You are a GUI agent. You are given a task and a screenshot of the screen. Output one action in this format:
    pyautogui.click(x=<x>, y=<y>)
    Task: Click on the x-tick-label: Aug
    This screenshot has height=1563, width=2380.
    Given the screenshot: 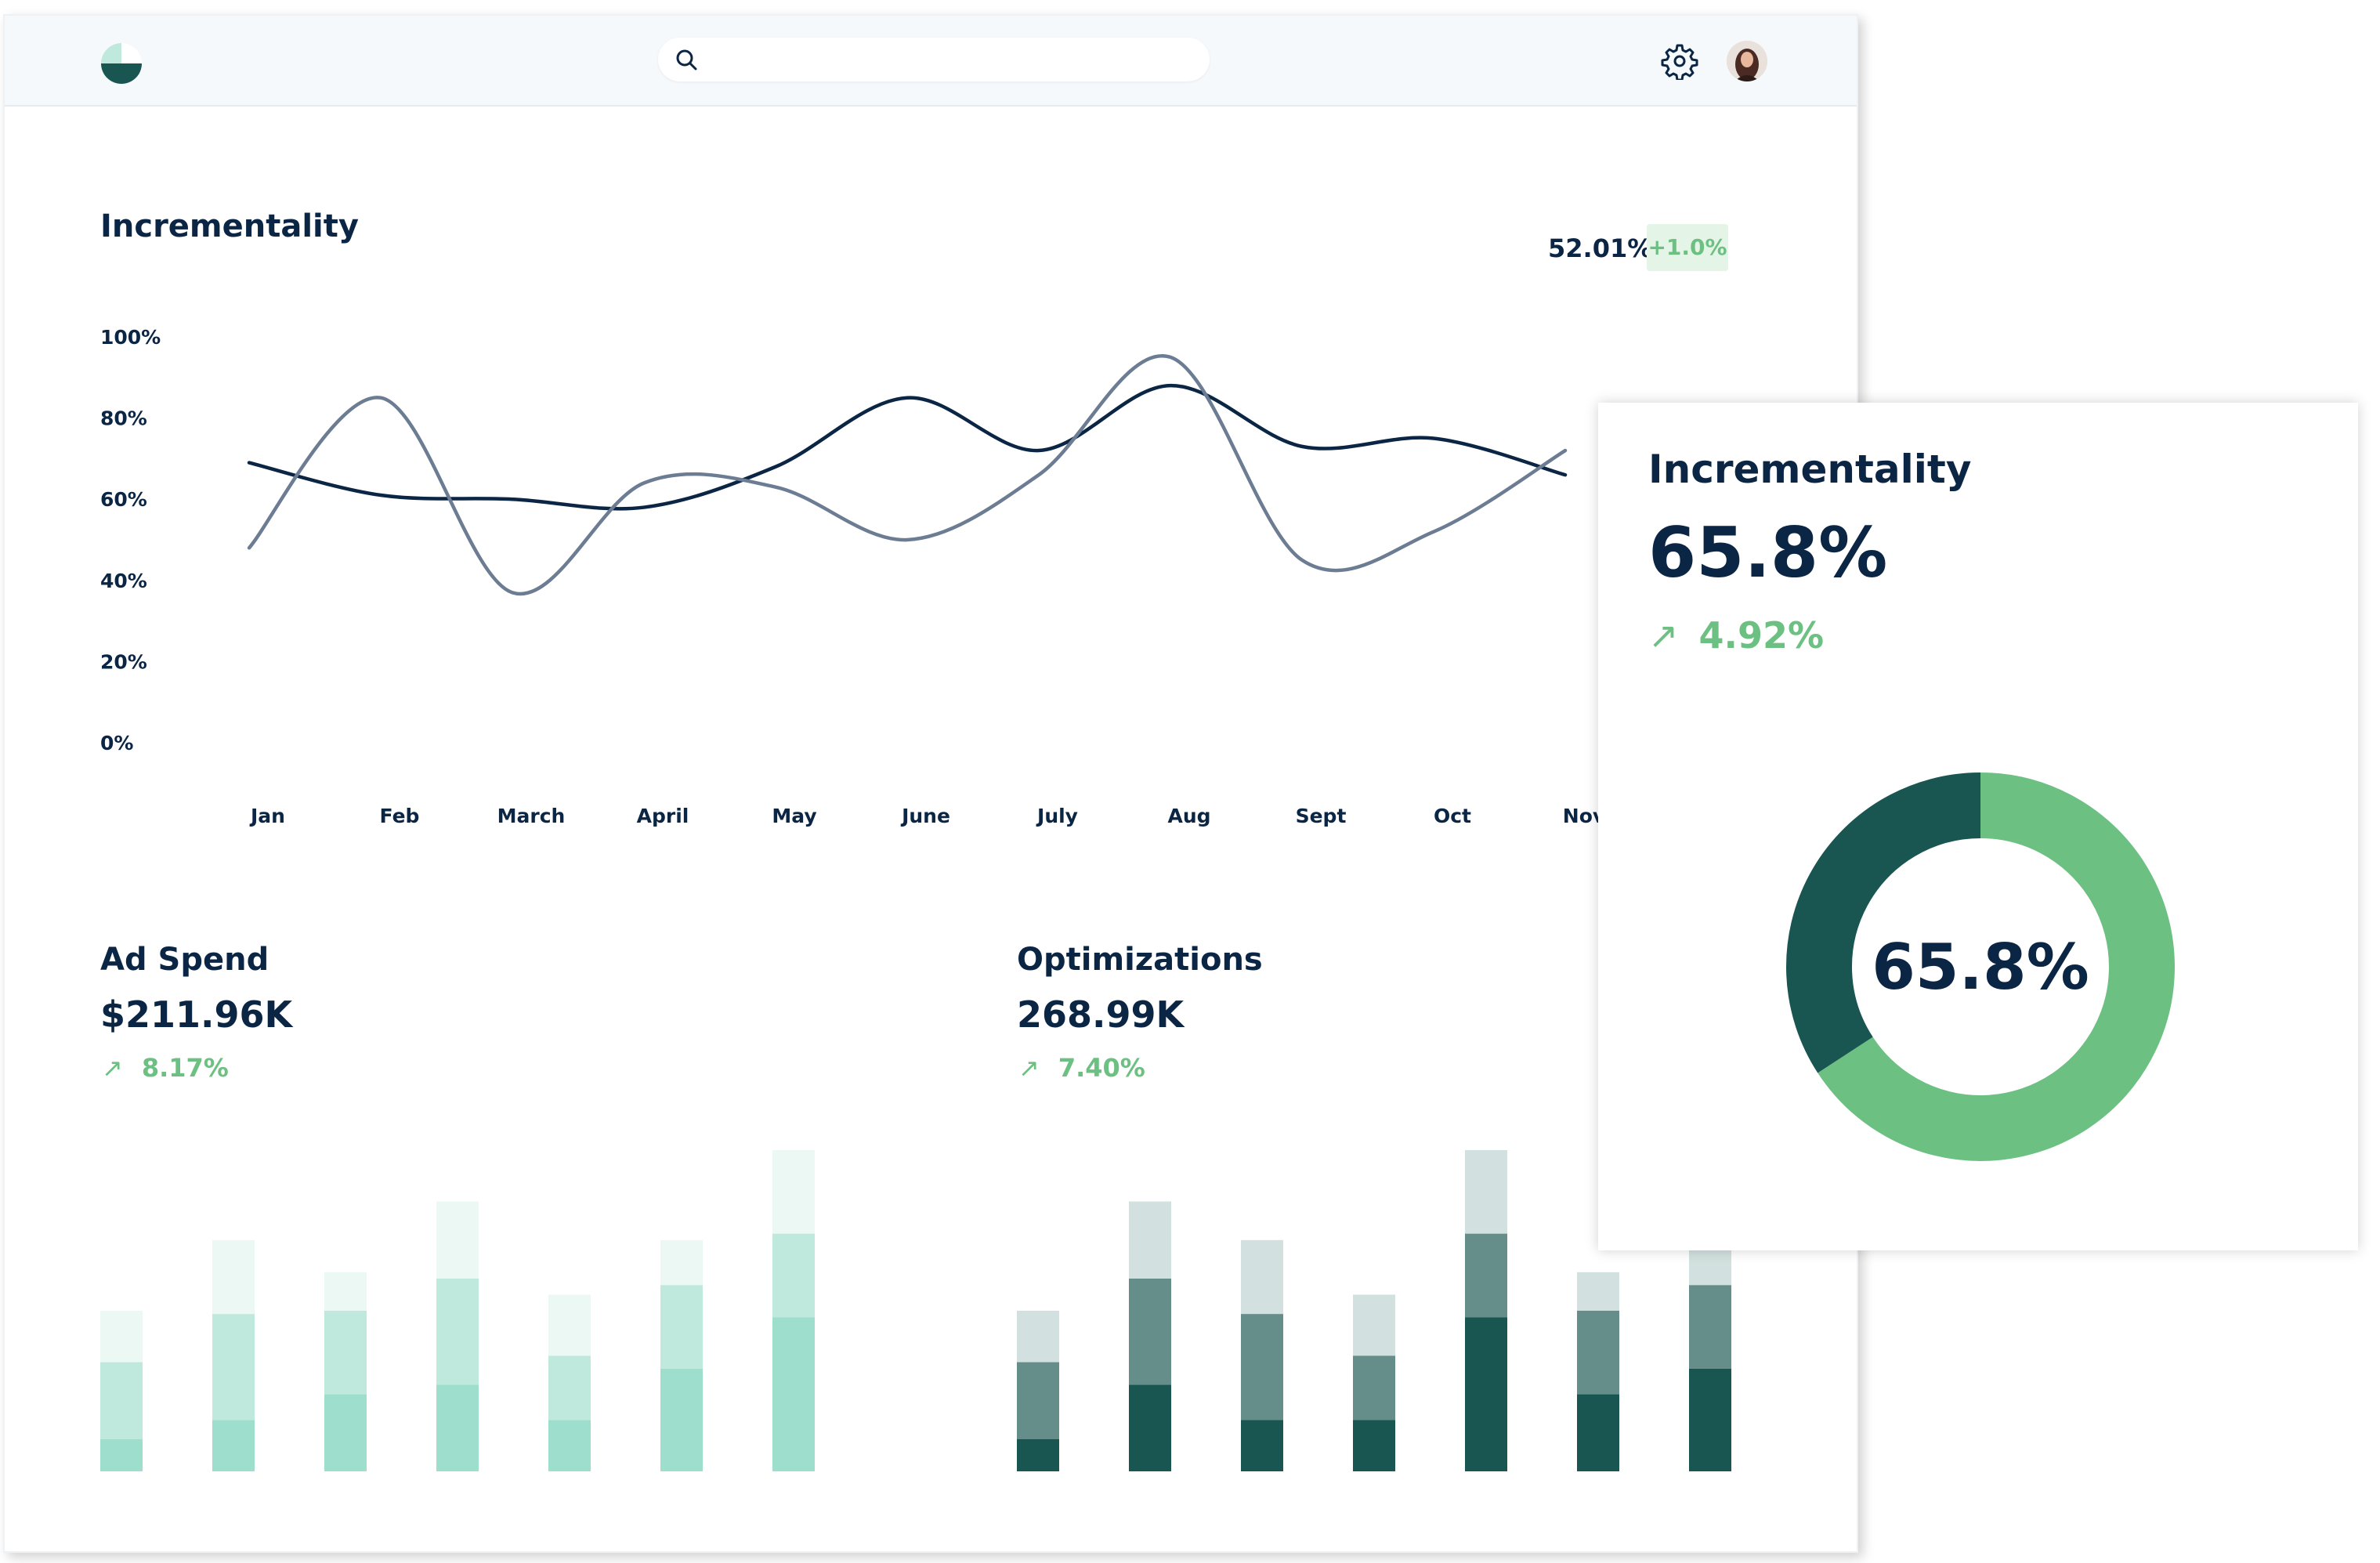 What is the action you would take?
    pyautogui.click(x=1188, y=816)
    